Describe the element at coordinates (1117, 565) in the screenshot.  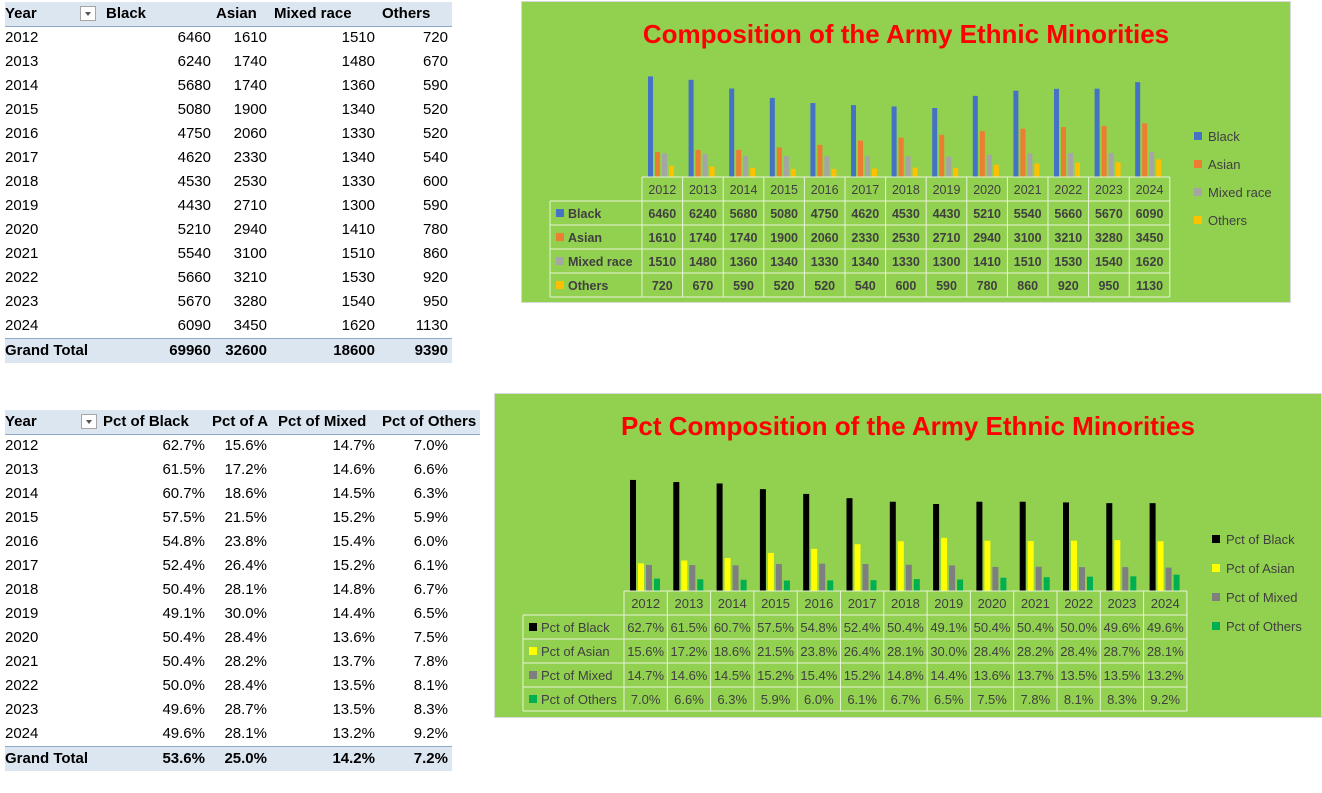
I see `bar-pct-of-asian-2023` at that location.